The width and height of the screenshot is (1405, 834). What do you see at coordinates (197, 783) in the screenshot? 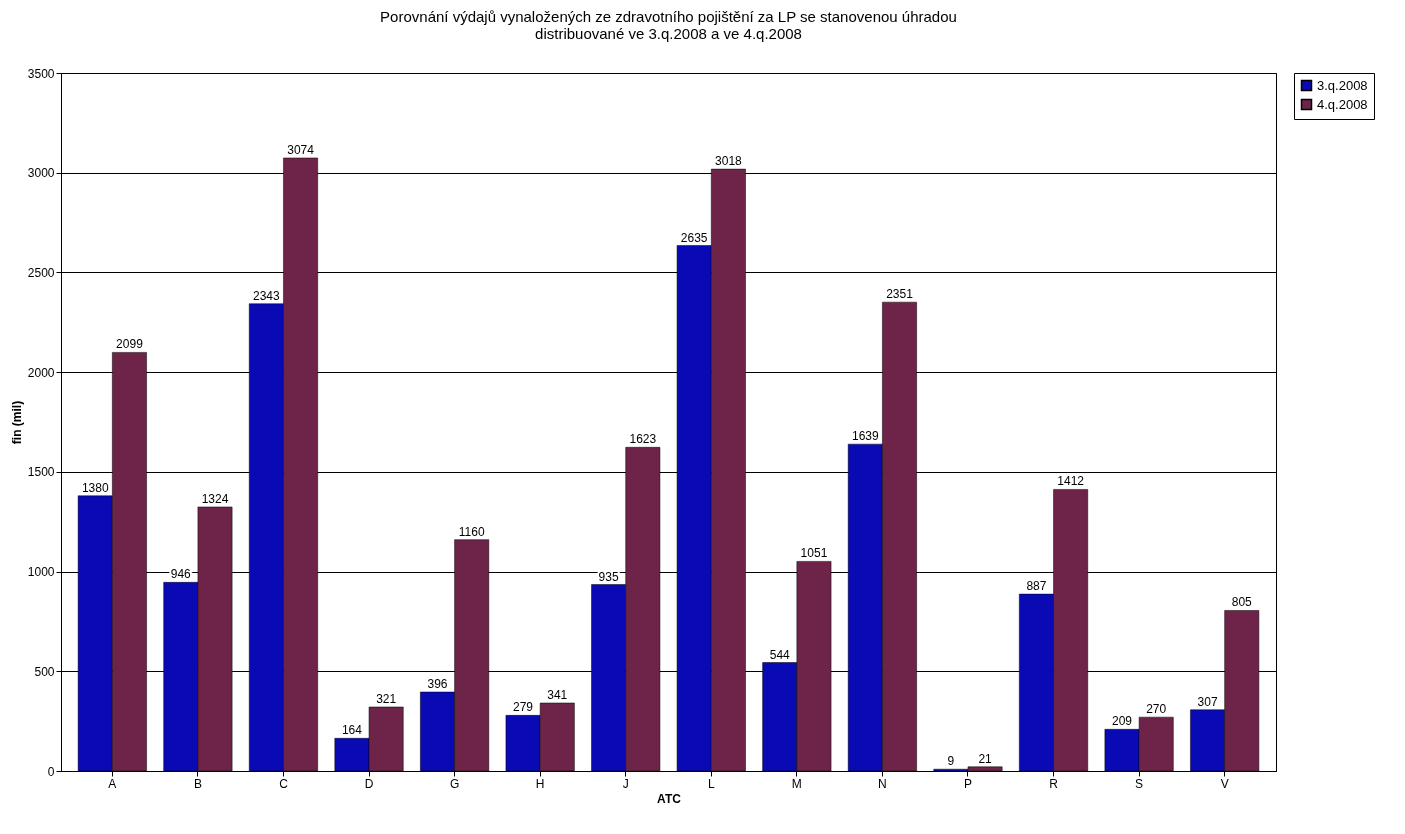
I see `x-tick-label: B` at bounding box center [197, 783].